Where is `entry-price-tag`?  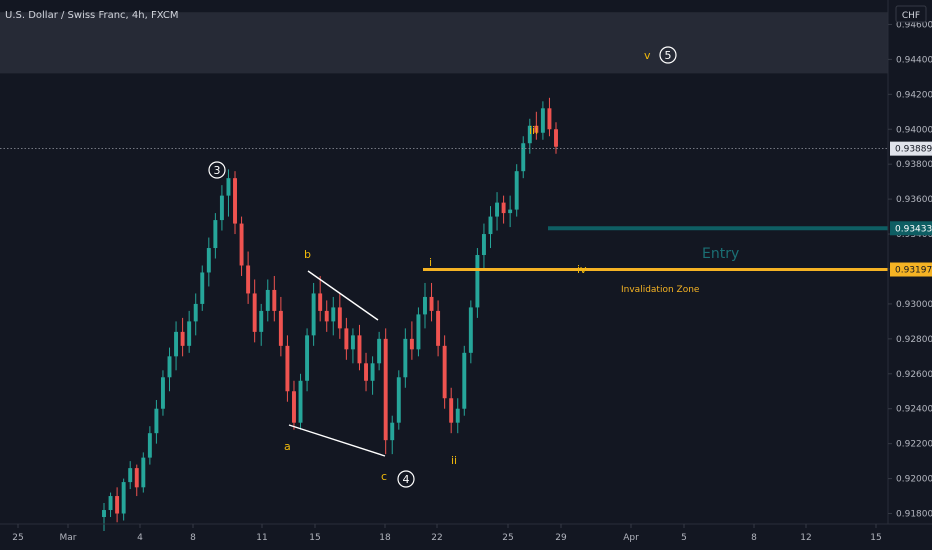 entry-price-tag is located at coordinates (911, 228).